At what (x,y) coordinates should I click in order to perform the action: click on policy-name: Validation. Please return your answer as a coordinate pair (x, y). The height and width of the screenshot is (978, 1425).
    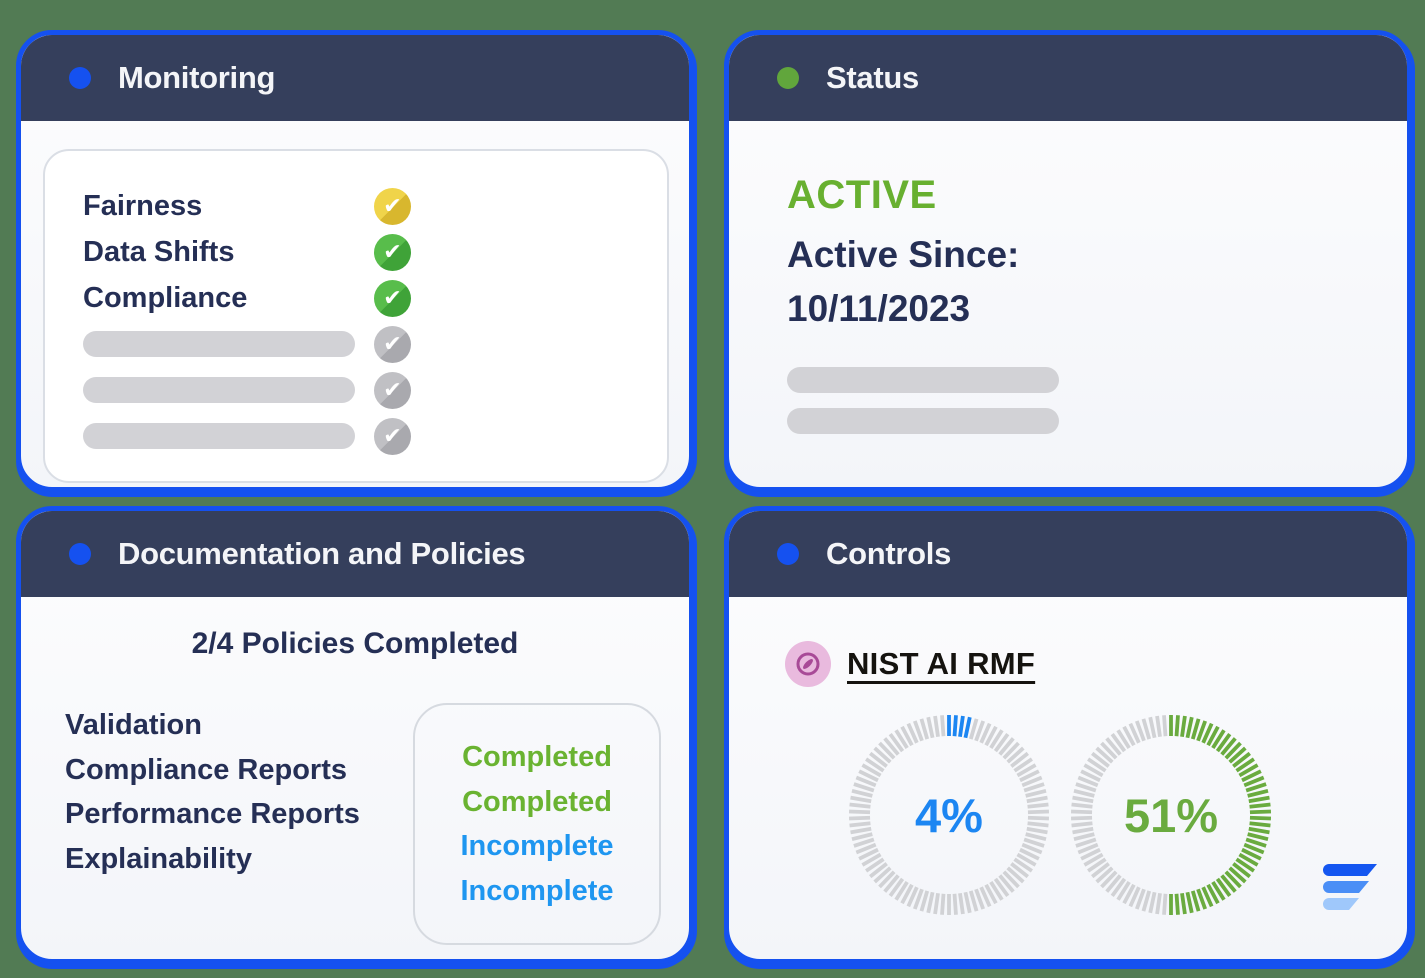
    Looking at the image, I should click on (133, 725).